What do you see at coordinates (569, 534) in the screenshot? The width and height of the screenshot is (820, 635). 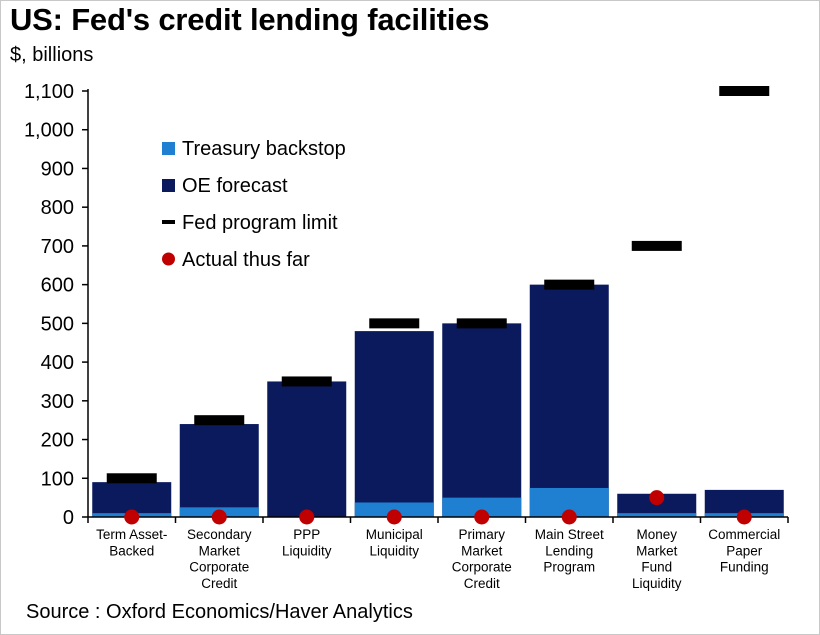 I see `category-label: Main Street` at bounding box center [569, 534].